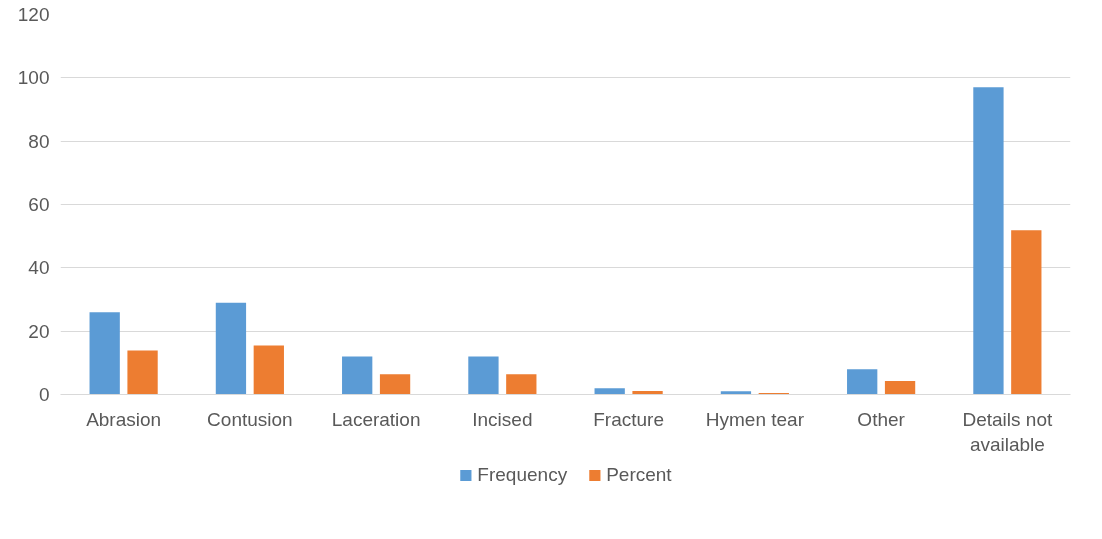  I want to click on y-tick-label: 60, so click(39, 204).